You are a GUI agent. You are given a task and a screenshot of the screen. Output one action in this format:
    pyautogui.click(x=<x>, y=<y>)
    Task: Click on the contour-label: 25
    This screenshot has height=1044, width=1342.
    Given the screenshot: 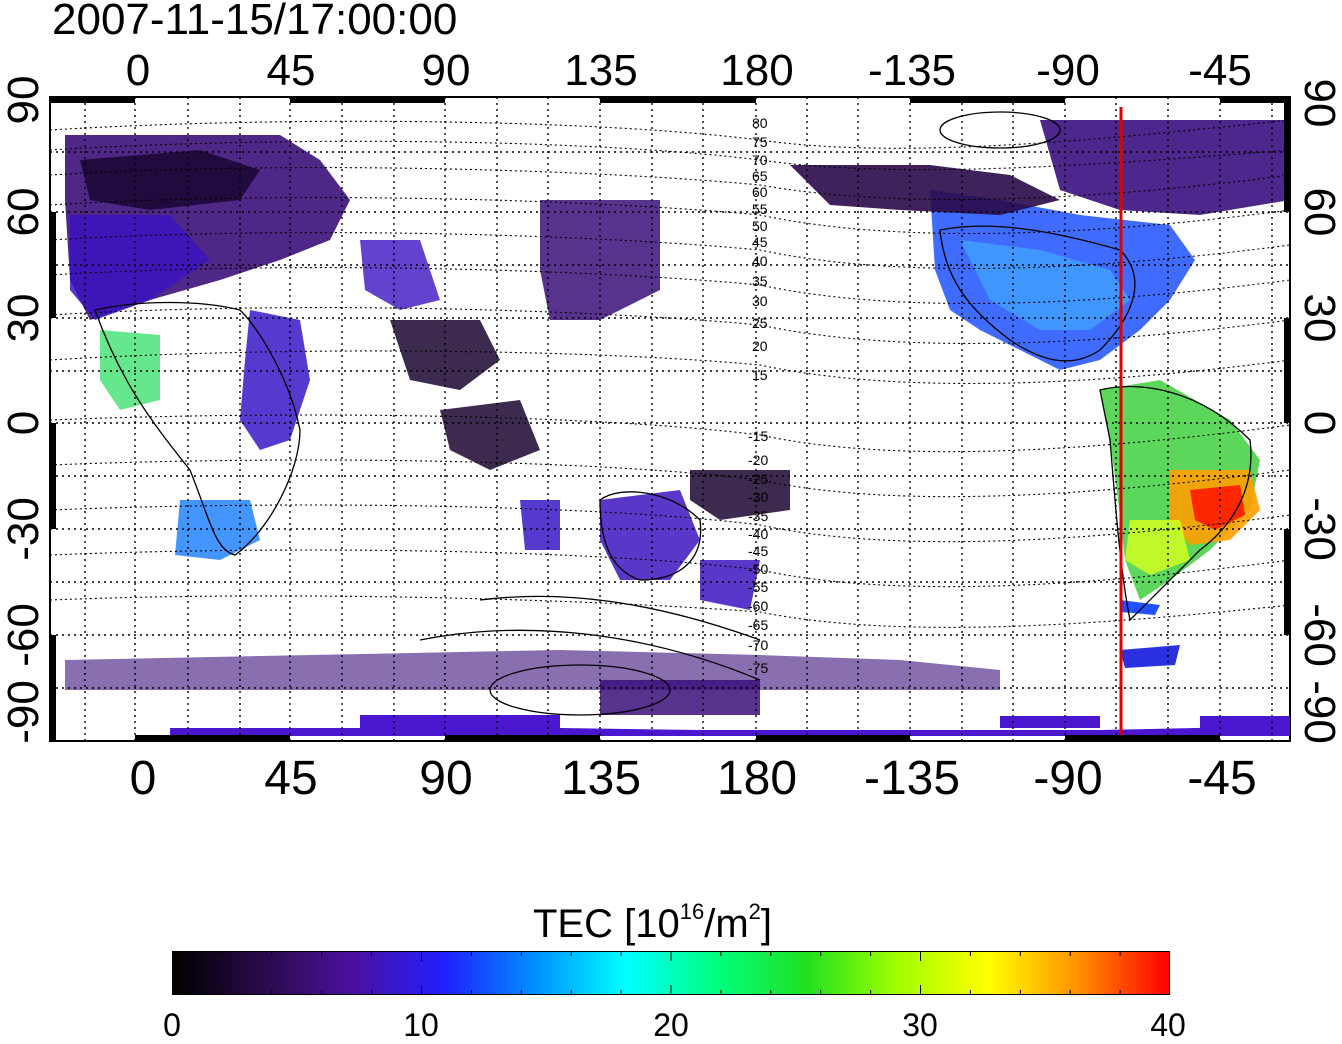 What is the action you would take?
    pyautogui.click(x=760, y=323)
    